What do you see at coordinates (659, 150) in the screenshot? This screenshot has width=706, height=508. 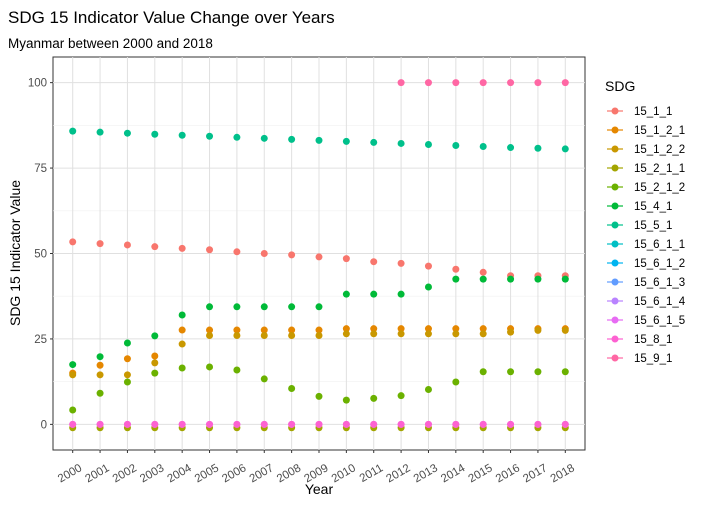 I see `legend-label: 15_1_2_2` at bounding box center [659, 150].